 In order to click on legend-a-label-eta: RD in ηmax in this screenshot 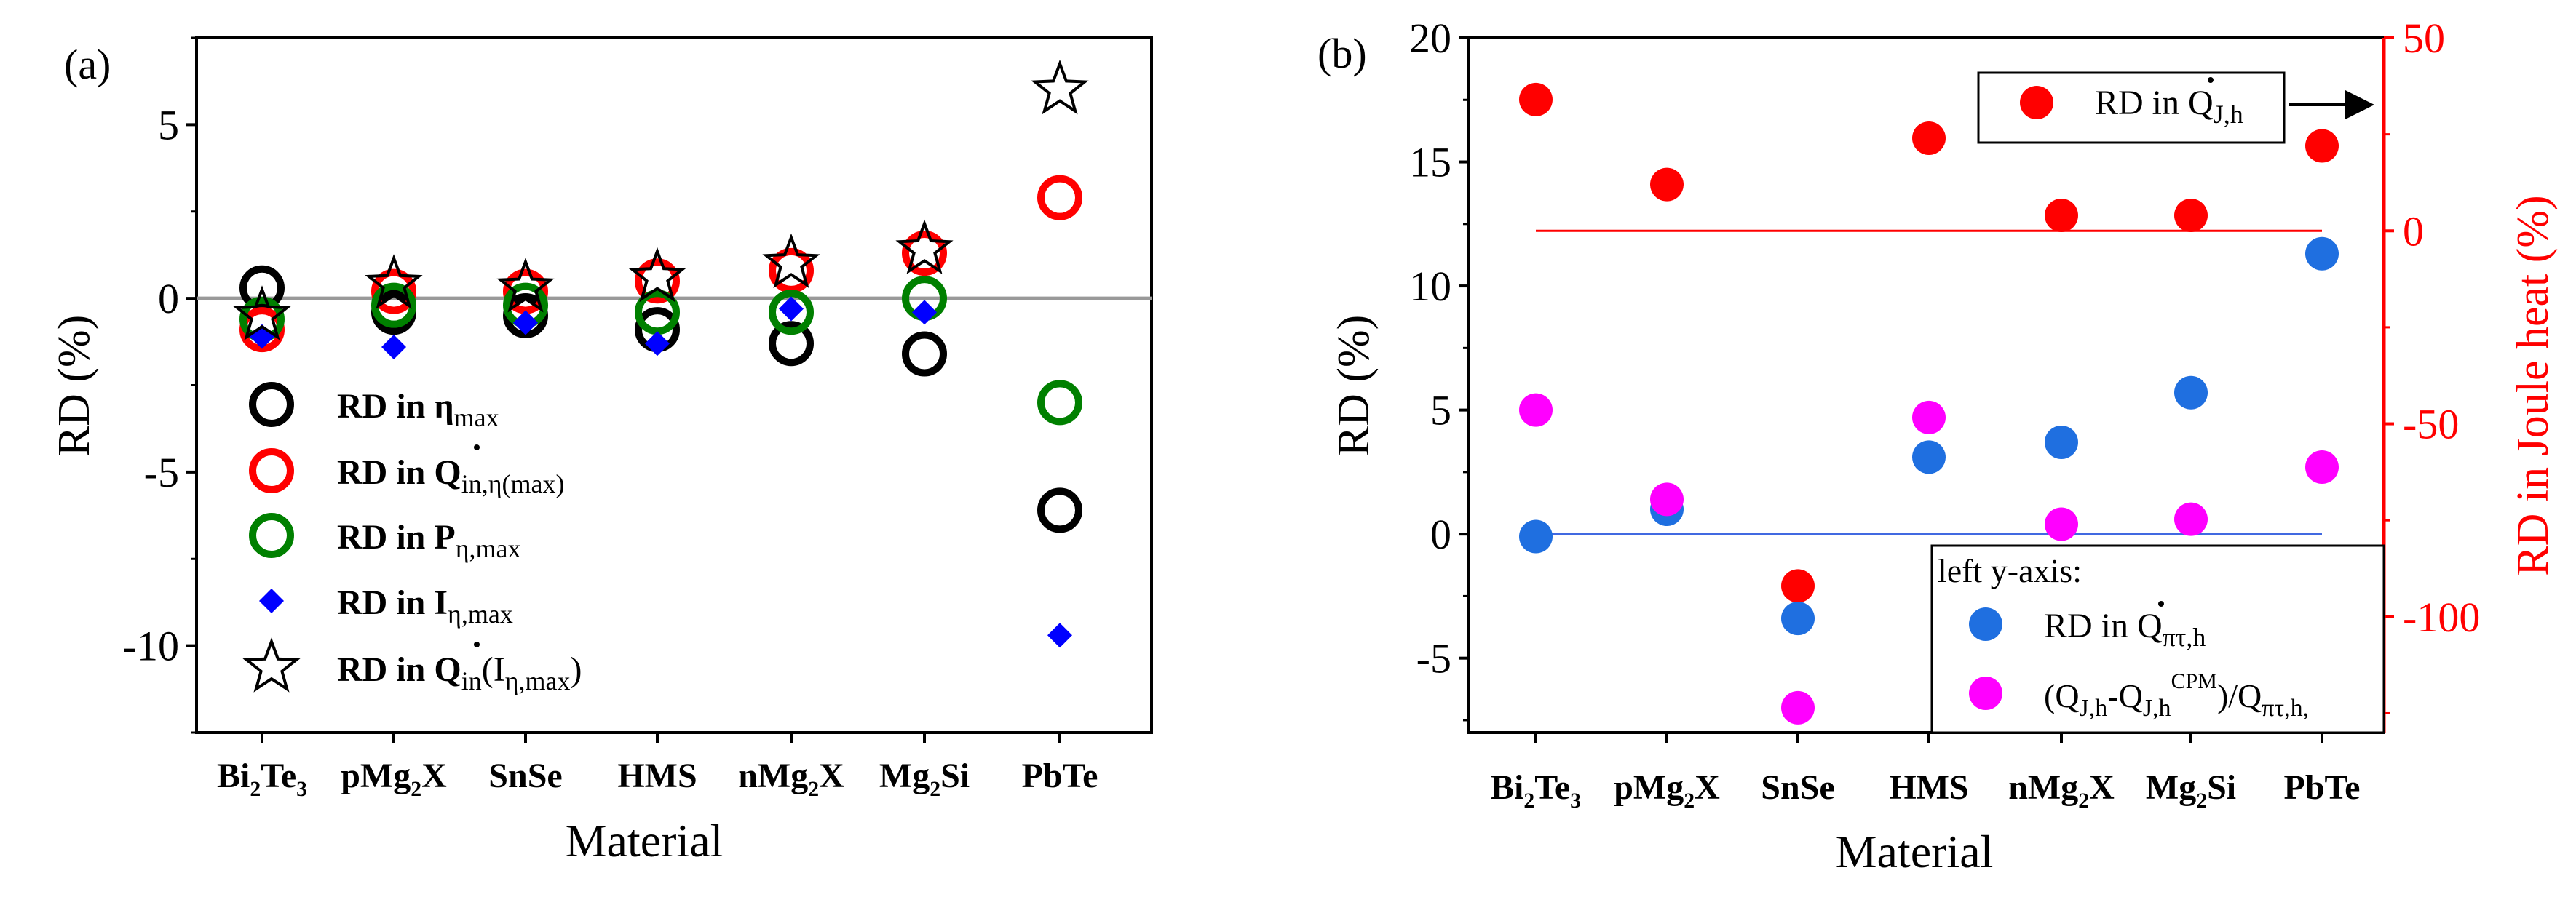, I will do `click(418, 409)`.